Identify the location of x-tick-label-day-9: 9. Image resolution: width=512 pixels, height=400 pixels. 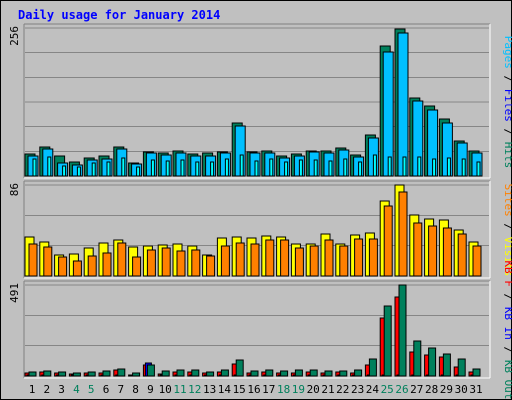
(150, 389).